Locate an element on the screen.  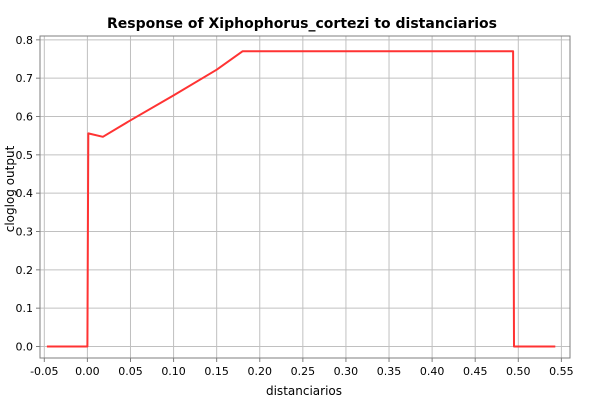
x-tick-label: 0.05 is located at coordinates (130, 371).